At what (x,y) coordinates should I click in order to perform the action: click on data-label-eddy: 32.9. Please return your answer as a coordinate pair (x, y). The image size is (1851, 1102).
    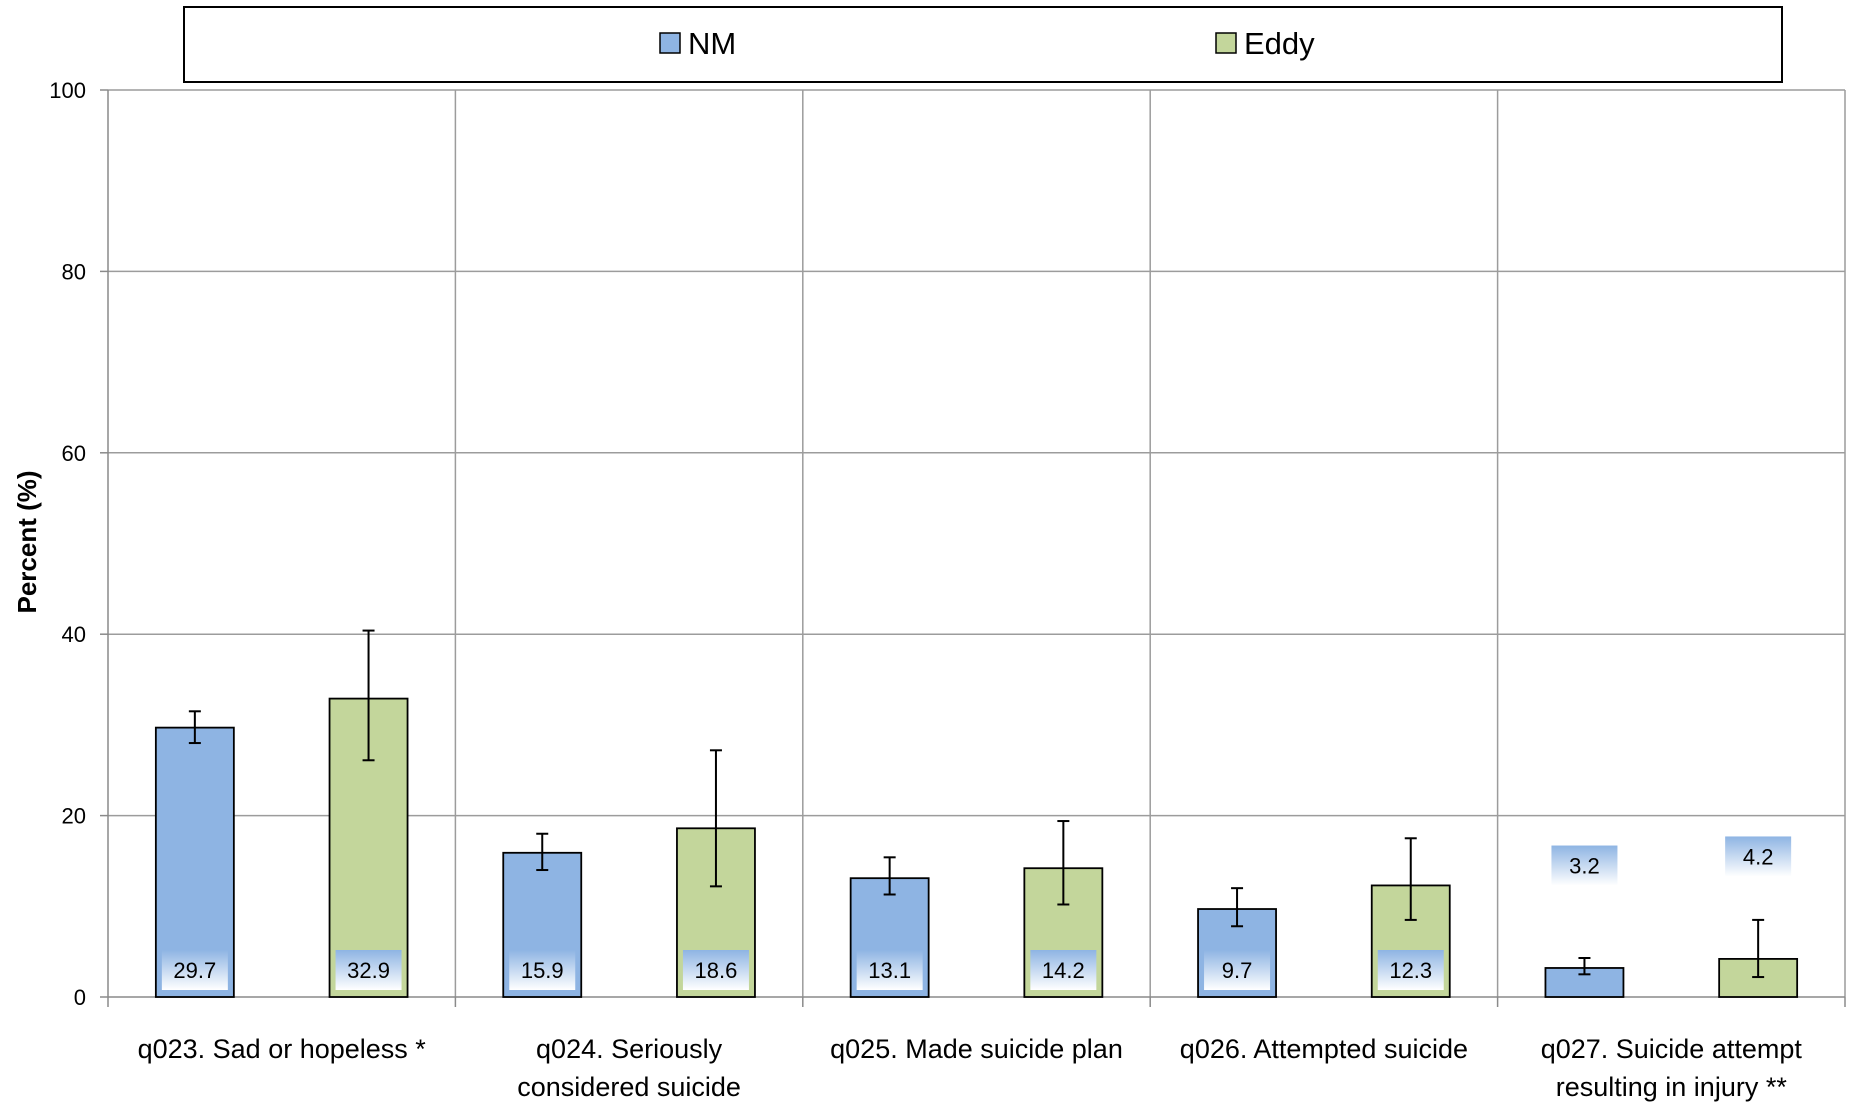
    Looking at the image, I should click on (368, 970).